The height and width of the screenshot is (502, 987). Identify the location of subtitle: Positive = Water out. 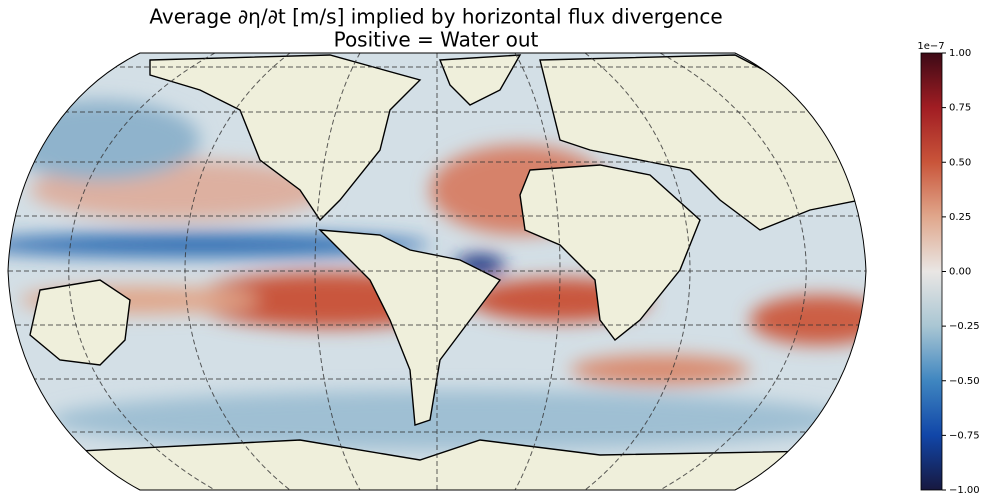
(436, 40).